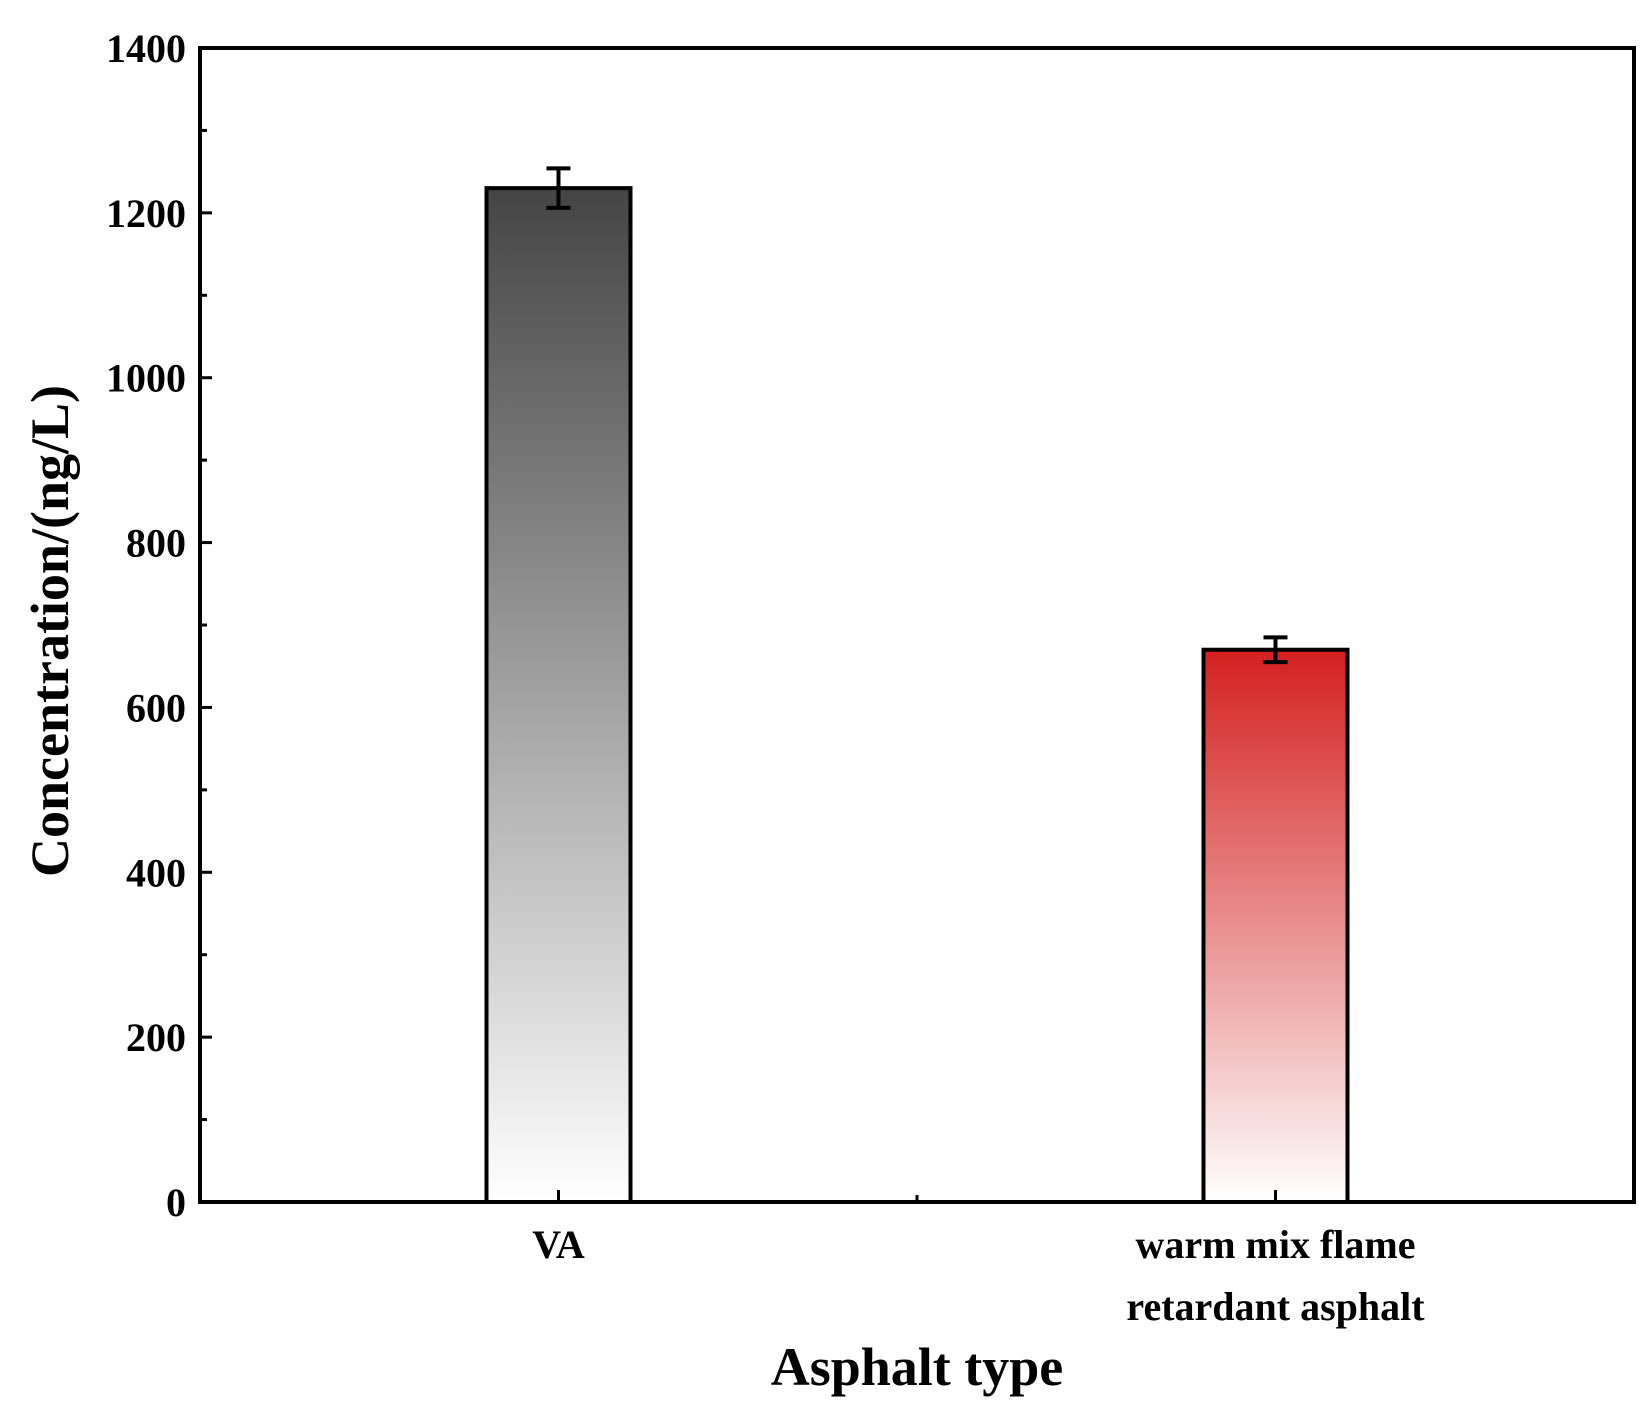 This screenshot has height=1421, width=1651. What do you see at coordinates (156, 1037) in the screenshot?
I see `y-tick-label: 200` at bounding box center [156, 1037].